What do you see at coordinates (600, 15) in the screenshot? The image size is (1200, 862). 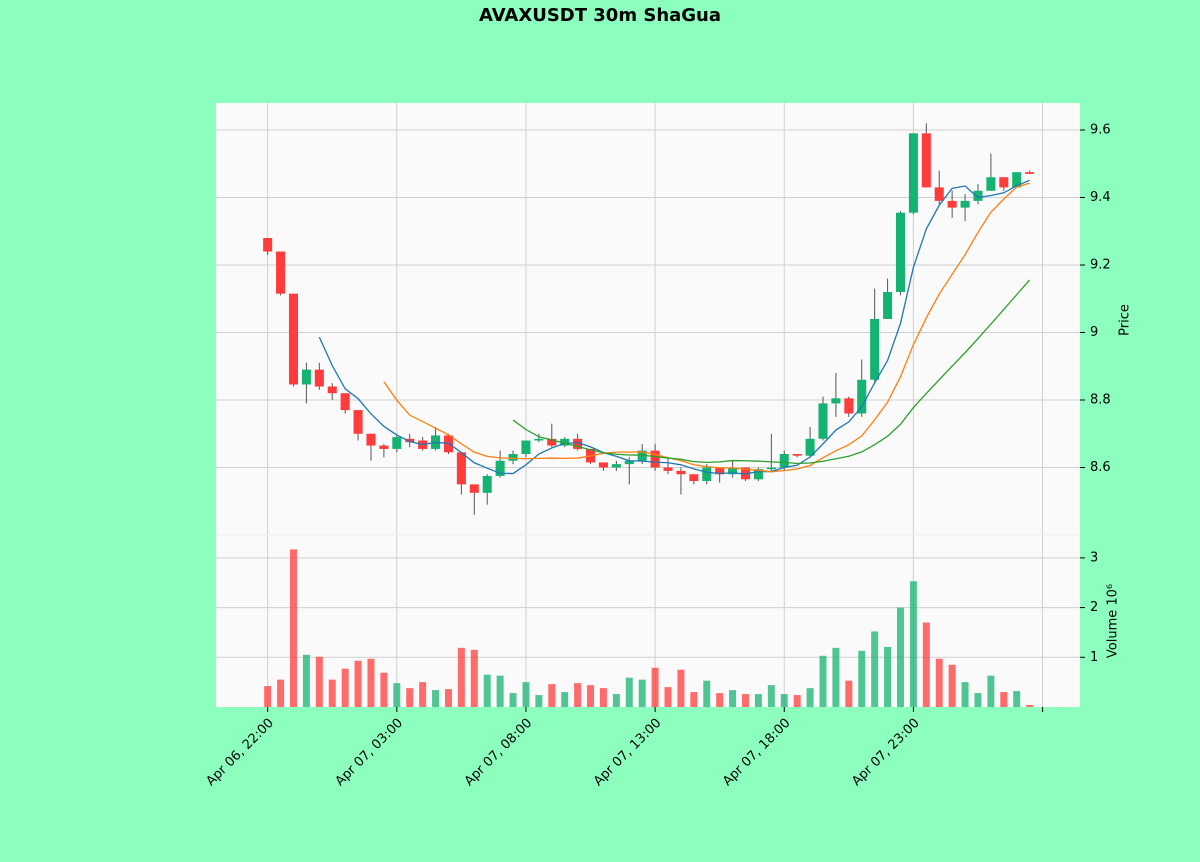 I see `chart-title: AVAXUSDT 30m ShaGua` at bounding box center [600, 15].